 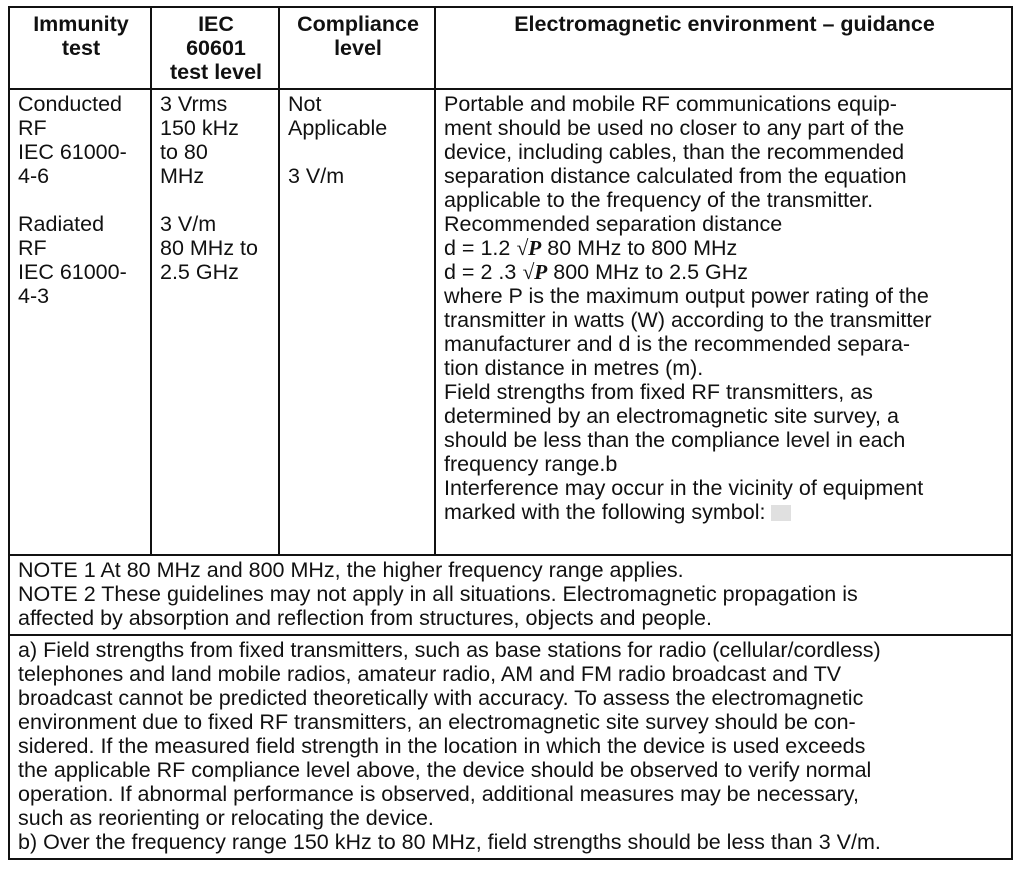 I want to click on header-compliance-level: Compliance level, so click(x=357, y=48).